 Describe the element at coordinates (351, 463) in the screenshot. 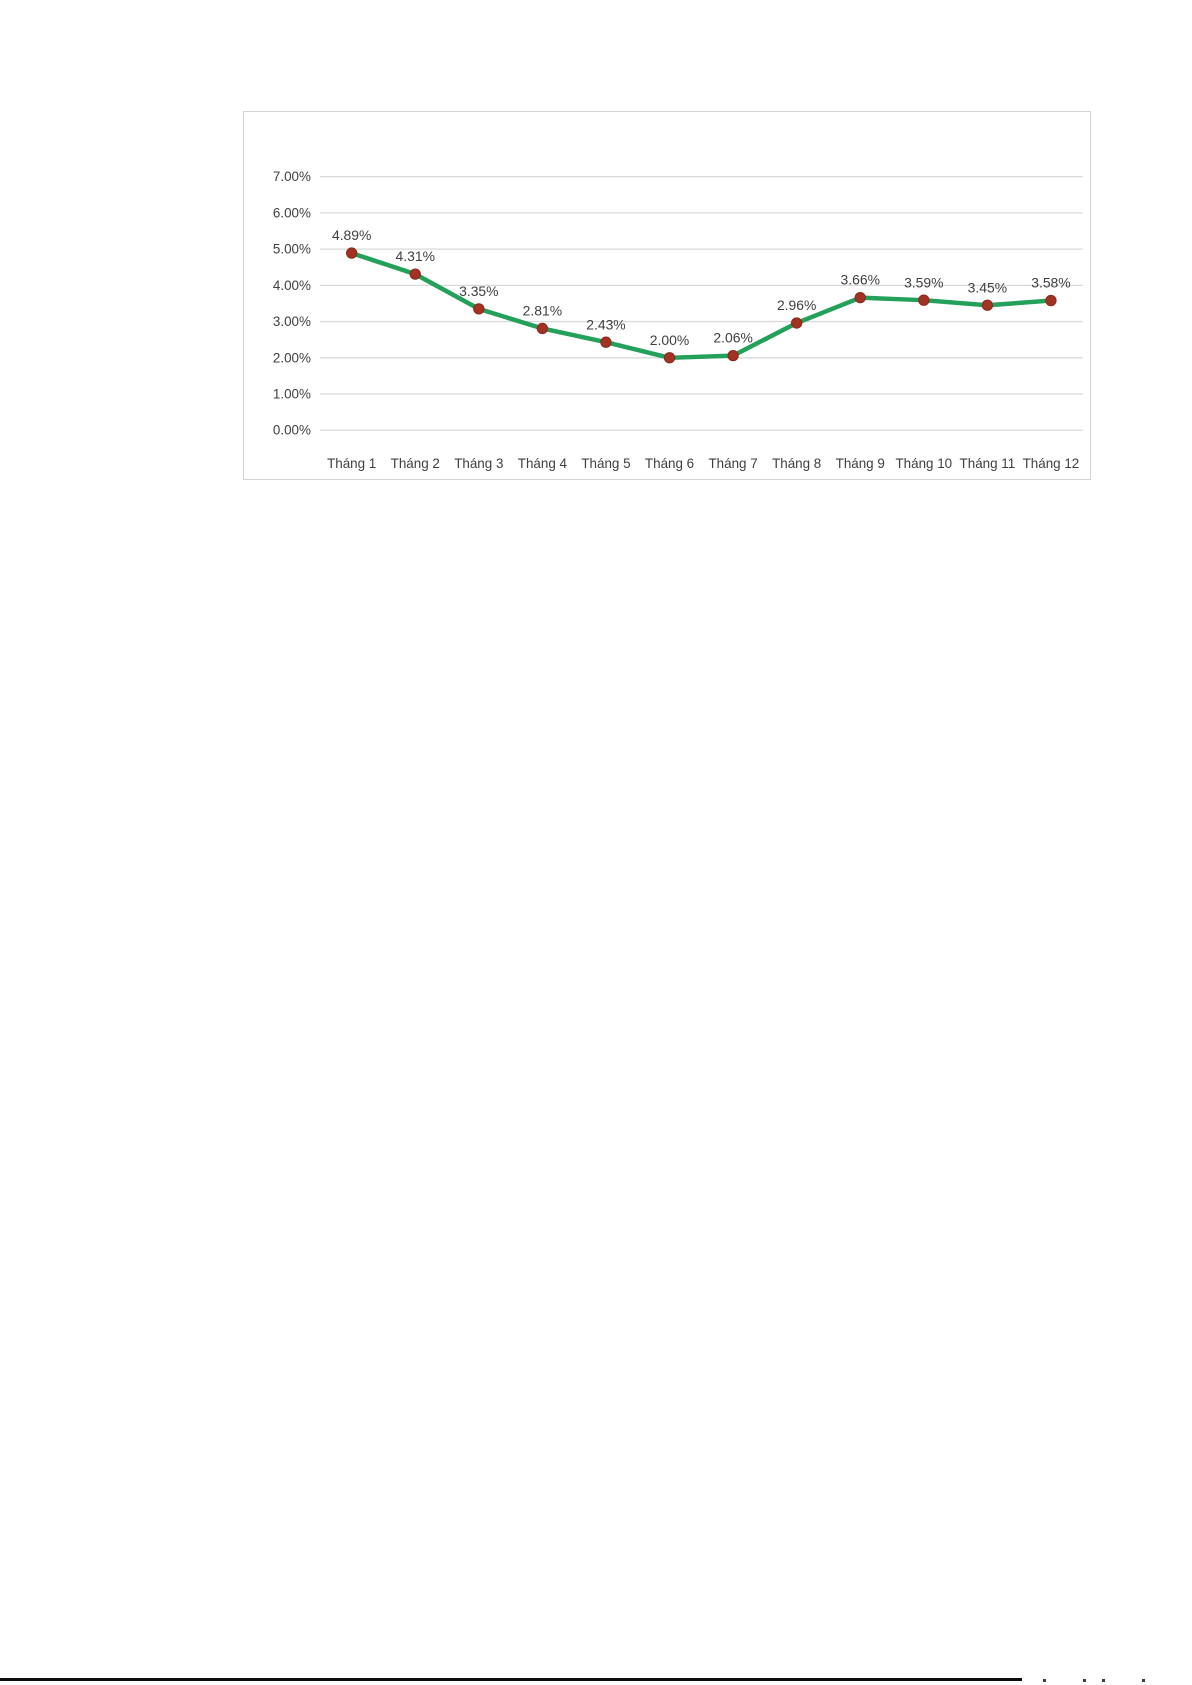

I see `x-tick-label: Tháng 1` at that location.